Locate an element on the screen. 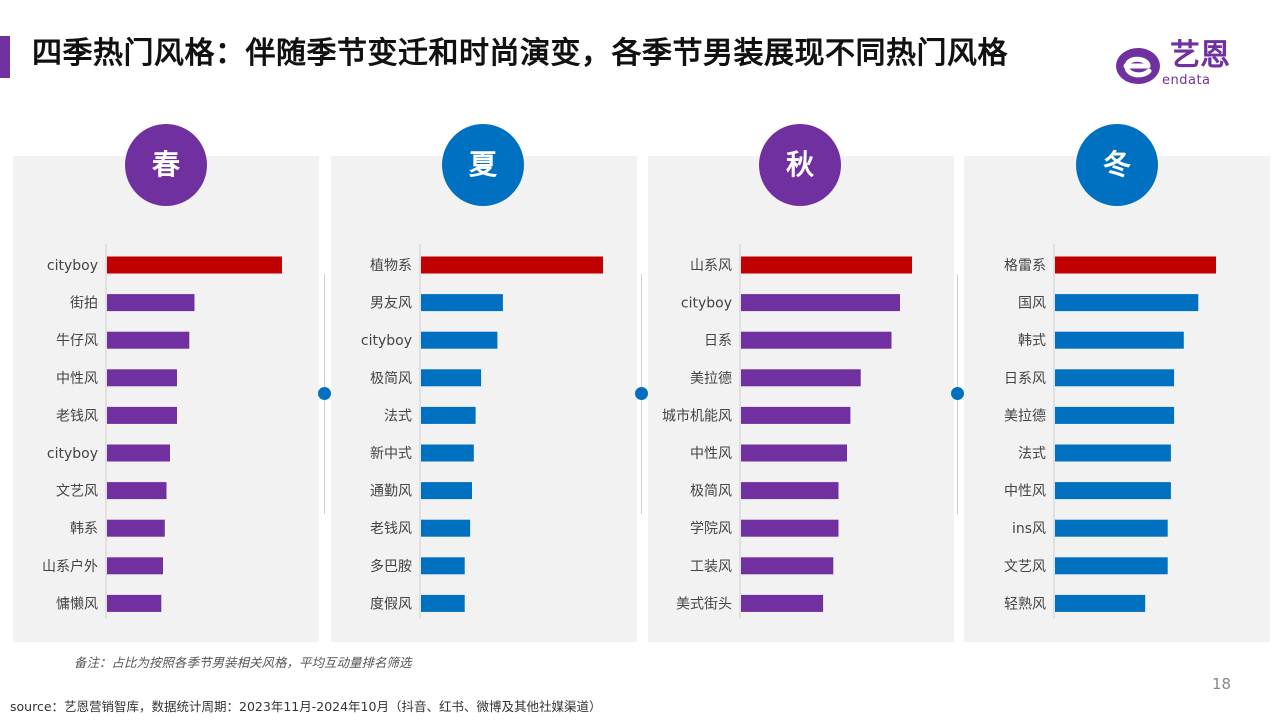 The width and height of the screenshot is (1280, 720). spring-category-label-4: 中性风 is located at coordinates (77, 379).